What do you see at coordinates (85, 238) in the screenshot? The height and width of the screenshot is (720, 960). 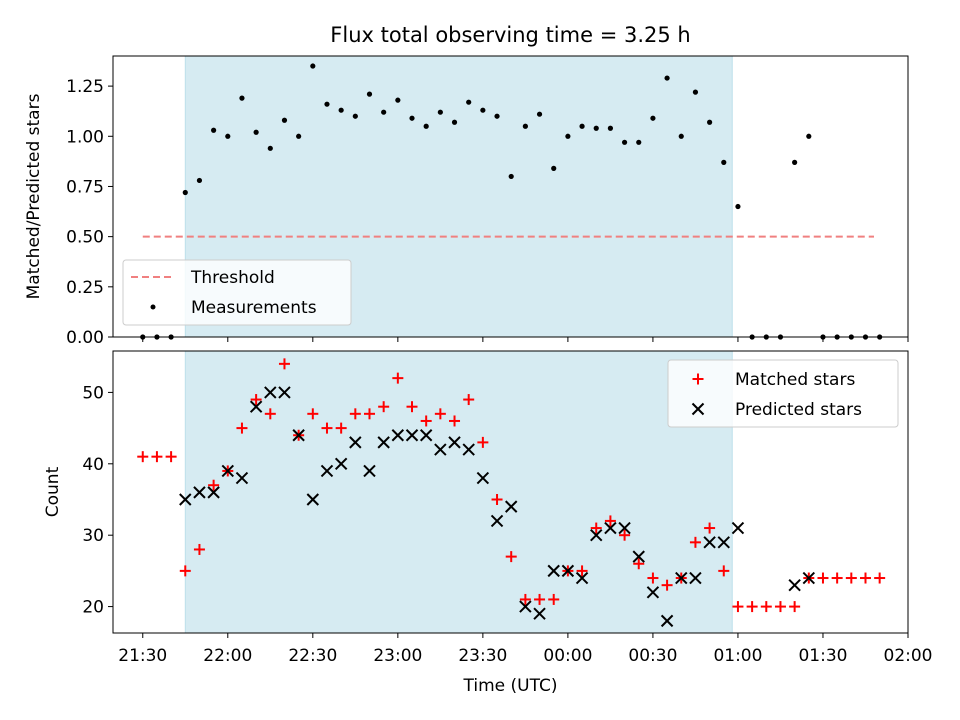 I see `ratio-y-tick-label: 0.50` at bounding box center [85, 238].